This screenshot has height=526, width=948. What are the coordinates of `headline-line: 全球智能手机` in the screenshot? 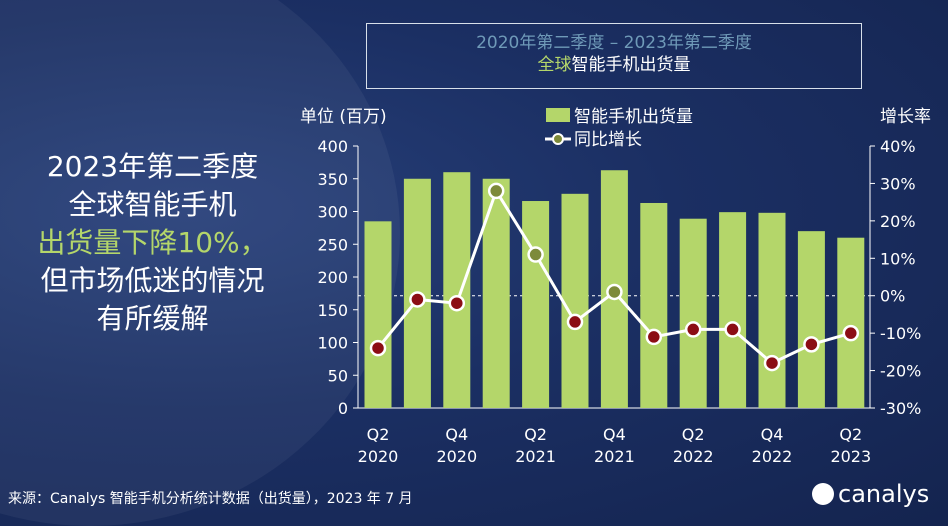 It's located at (152, 204).